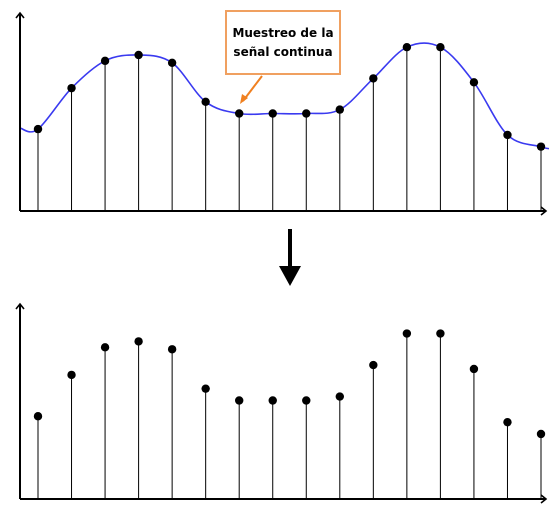 Image resolution: width=549 pixels, height=513 pixels. Describe the element at coordinates (244, 99) in the screenshot. I see `callout-pointer-head` at that location.